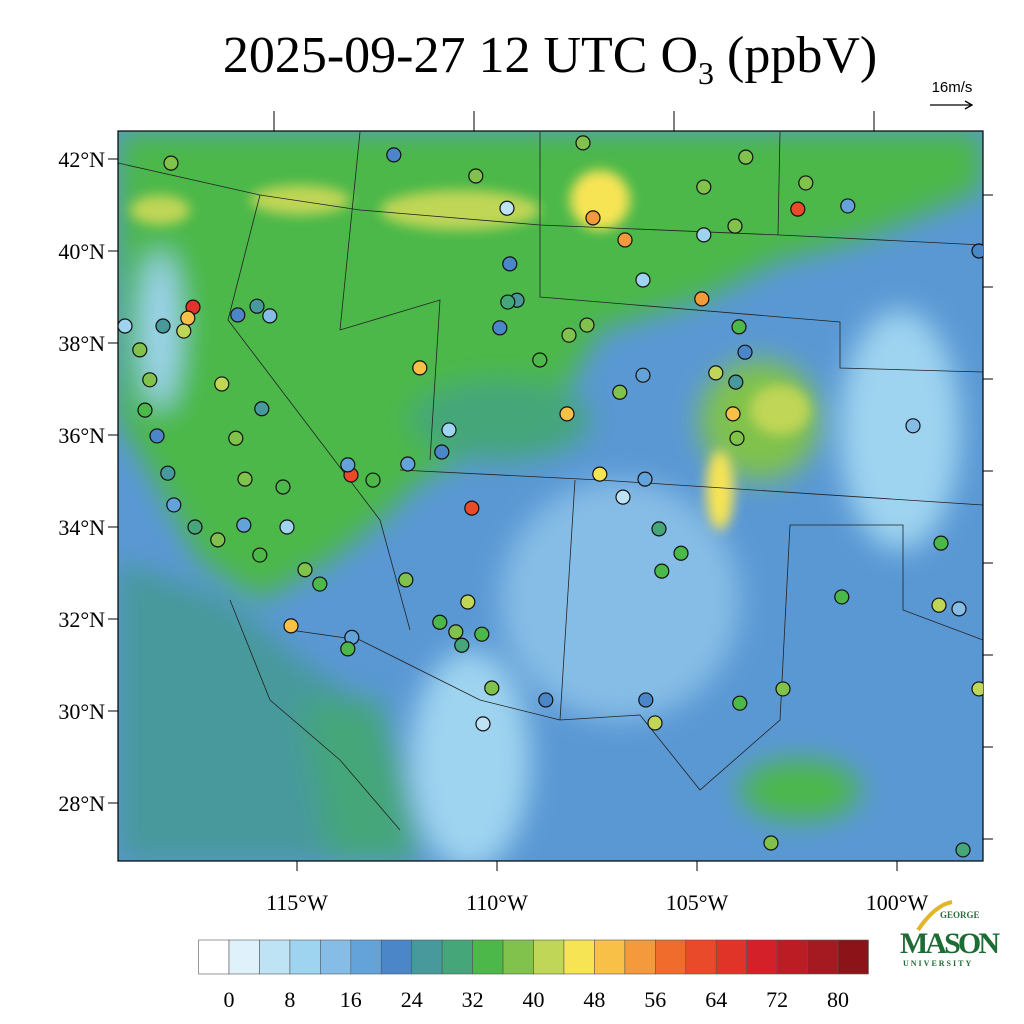 The width and height of the screenshot is (1024, 1024). What do you see at coordinates (795, 55) in the screenshot?
I see `title-units: (ppbV)` at bounding box center [795, 55].